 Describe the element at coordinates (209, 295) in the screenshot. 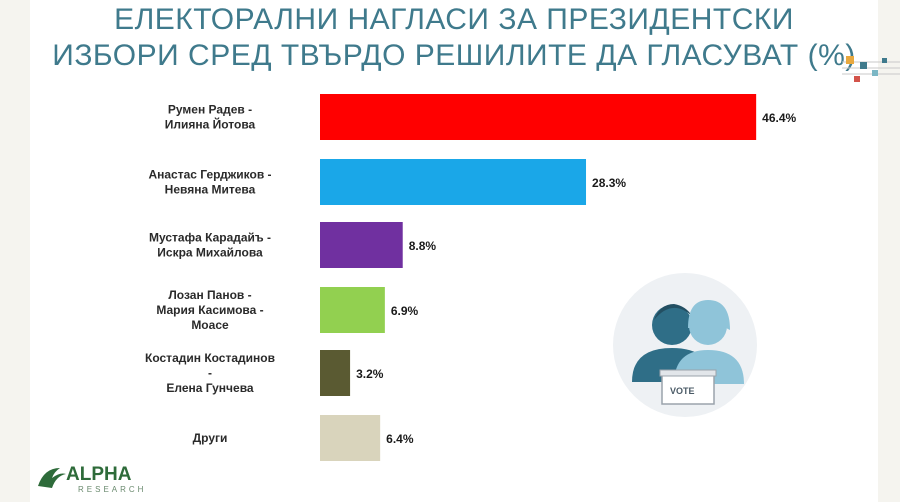

I see `category-label-4-line-1: Лозан Панов -` at that location.